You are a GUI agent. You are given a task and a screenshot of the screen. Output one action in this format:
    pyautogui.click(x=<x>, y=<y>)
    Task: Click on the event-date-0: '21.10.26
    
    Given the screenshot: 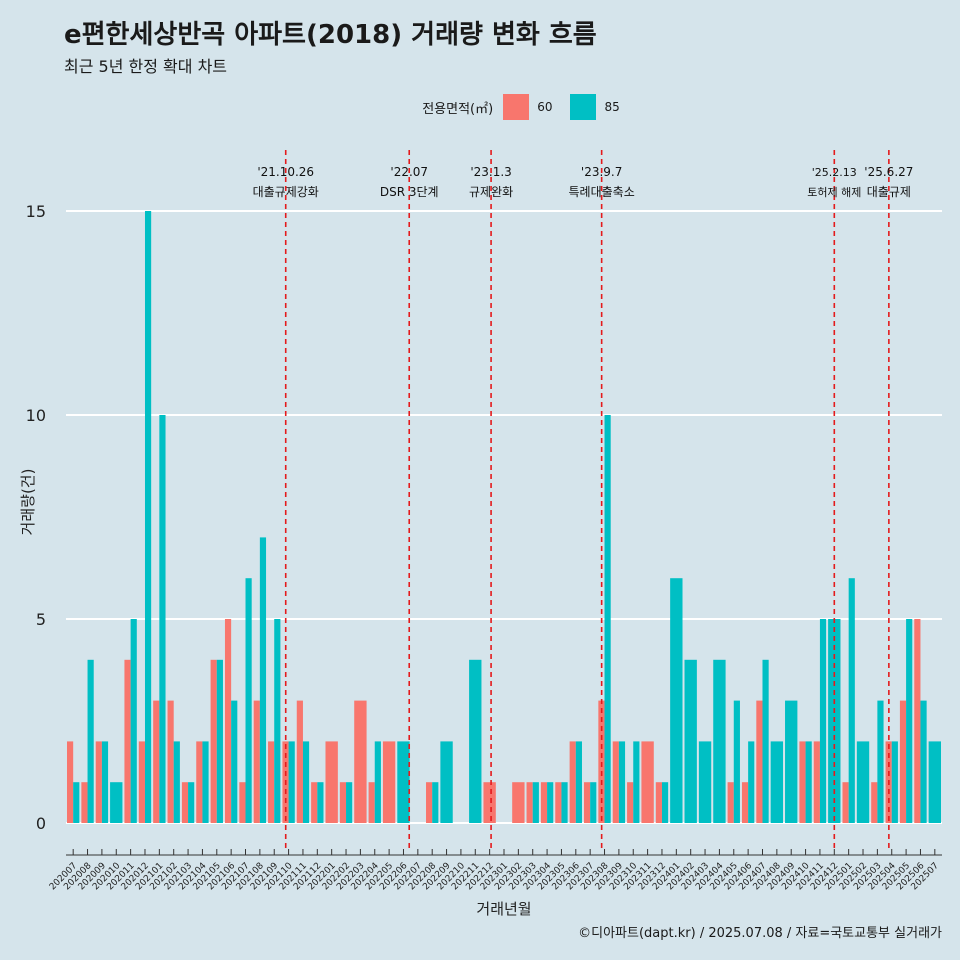 What is the action you would take?
    pyautogui.click(x=285, y=172)
    